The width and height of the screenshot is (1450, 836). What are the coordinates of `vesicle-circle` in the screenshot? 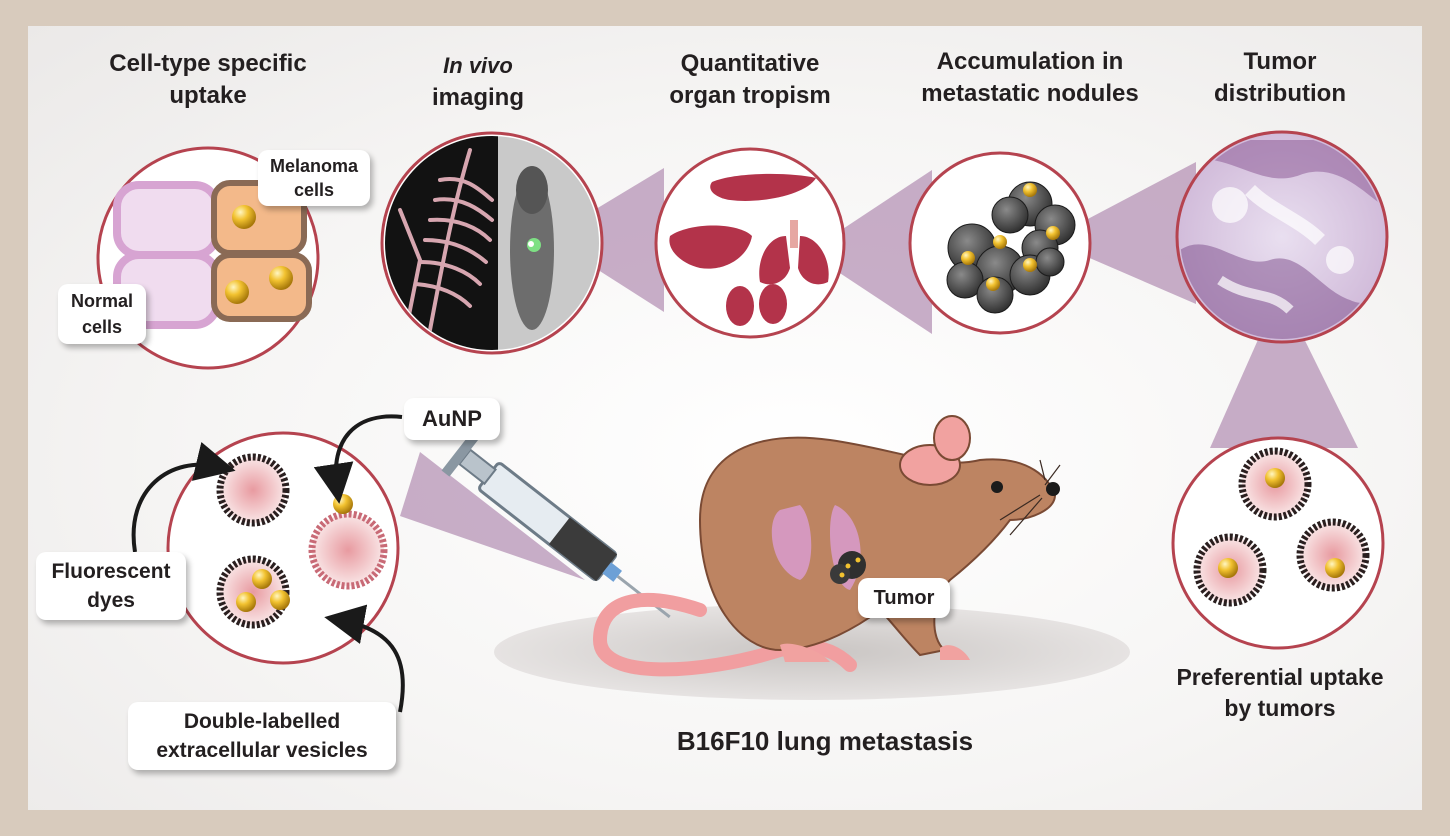 It's located at (283, 548).